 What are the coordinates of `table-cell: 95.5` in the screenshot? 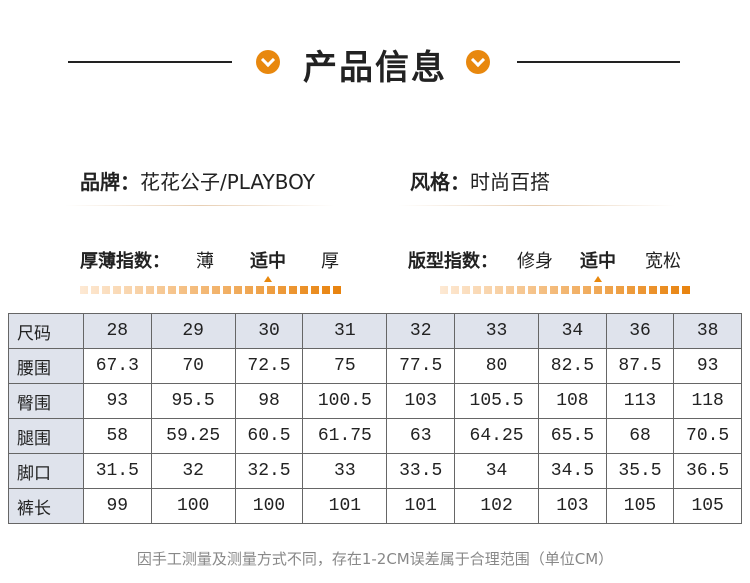 It's located at (193, 401).